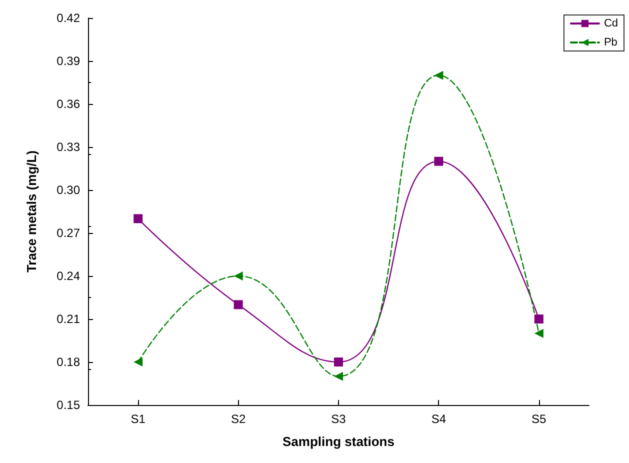 This screenshot has width=629, height=463. What do you see at coordinates (238, 419) in the screenshot?
I see `x-tick-label: S2` at bounding box center [238, 419].